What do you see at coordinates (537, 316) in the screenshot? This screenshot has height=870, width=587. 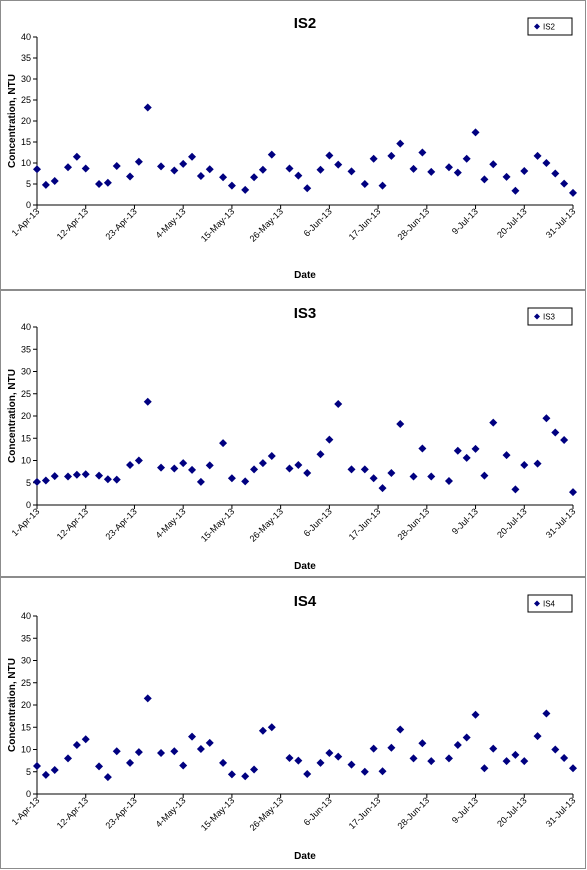 I see `legend-marker` at bounding box center [537, 316].